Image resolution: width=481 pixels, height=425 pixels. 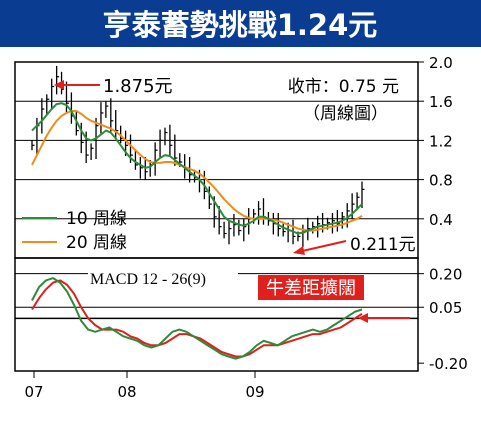 What do you see at coordinates (448, 364) in the screenshot?
I see `macd-y-tick-label: -0.20` at bounding box center [448, 364].